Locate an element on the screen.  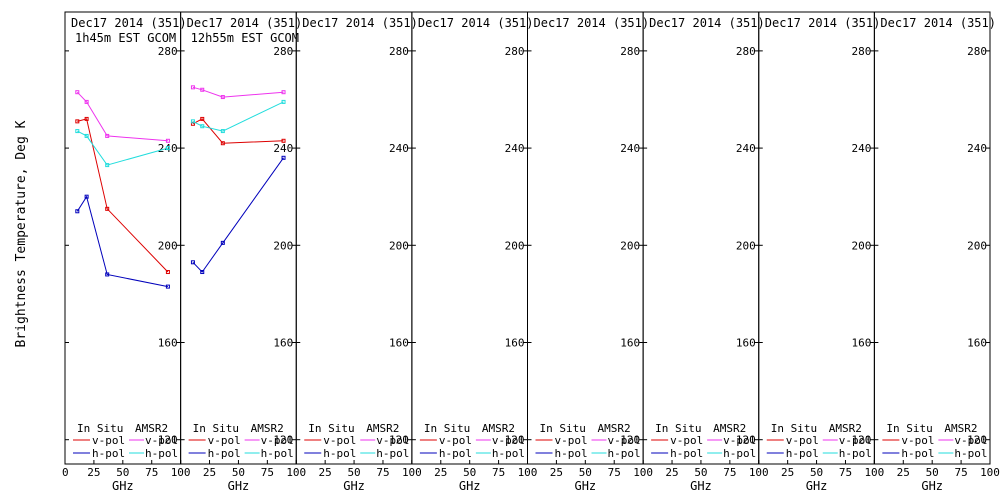
panel-subtitle: 12h55m EST GCOM is located at coordinates (245, 38).